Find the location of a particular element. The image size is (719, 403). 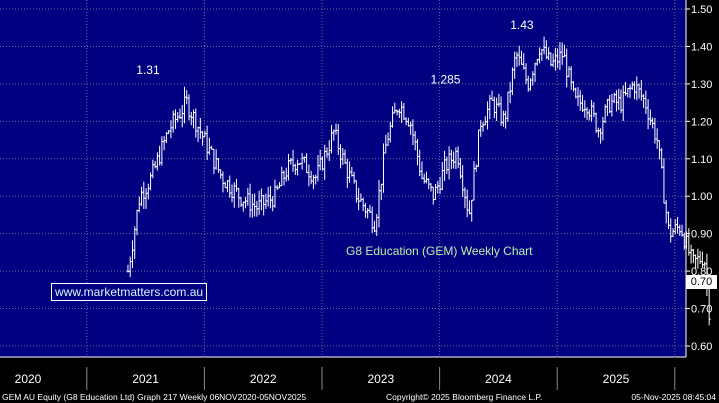

footer-center: Copyright© 2025 Bloomberg Finance L.P. is located at coordinates (464, 397).